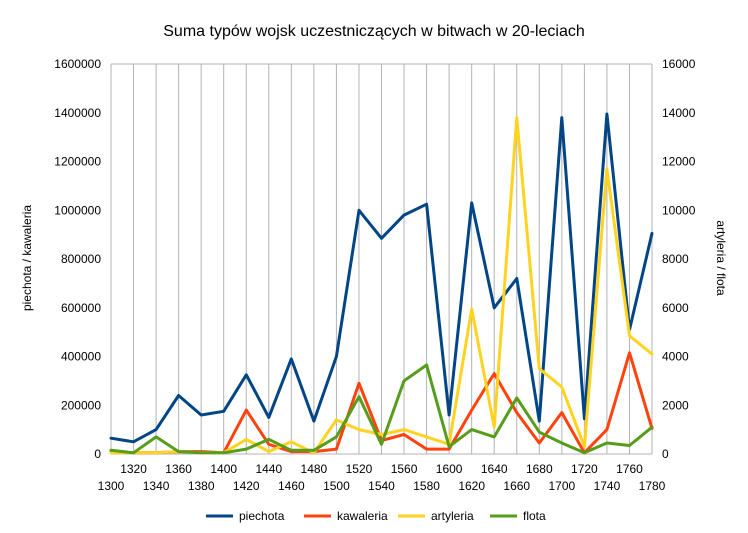  What do you see at coordinates (452, 516) in the screenshot?
I see `legend-label-artyleria: artyleria` at bounding box center [452, 516].